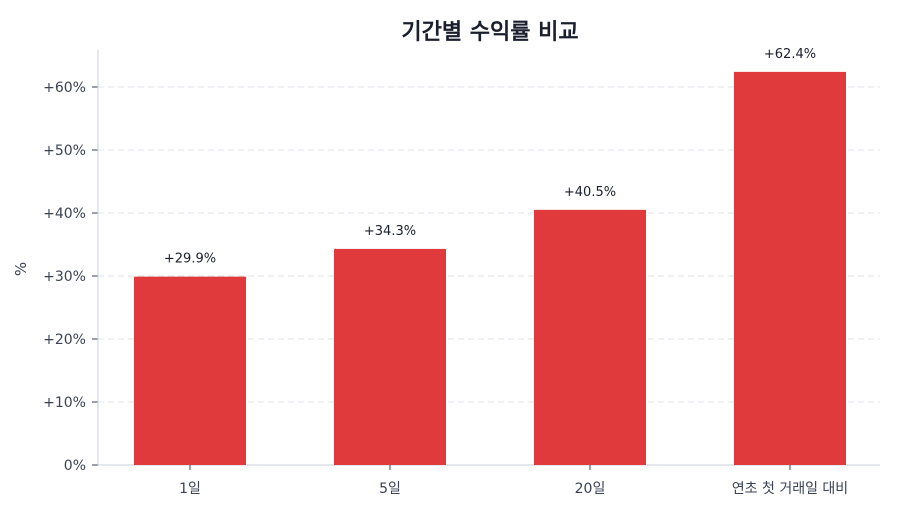 The height and width of the screenshot is (514, 900). Describe the element at coordinates (190, 489) in the screenshot. I see `x-tick-label: 1일` at that location.